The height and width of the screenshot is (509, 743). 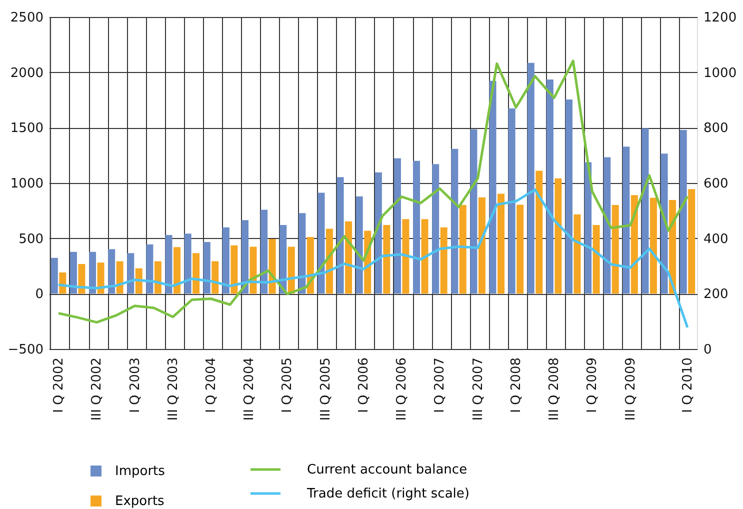 What do you see at coordinates (27, 73) in the screenshot?
I see `y-tick-label: 2000` at bounding box center [27, 73].